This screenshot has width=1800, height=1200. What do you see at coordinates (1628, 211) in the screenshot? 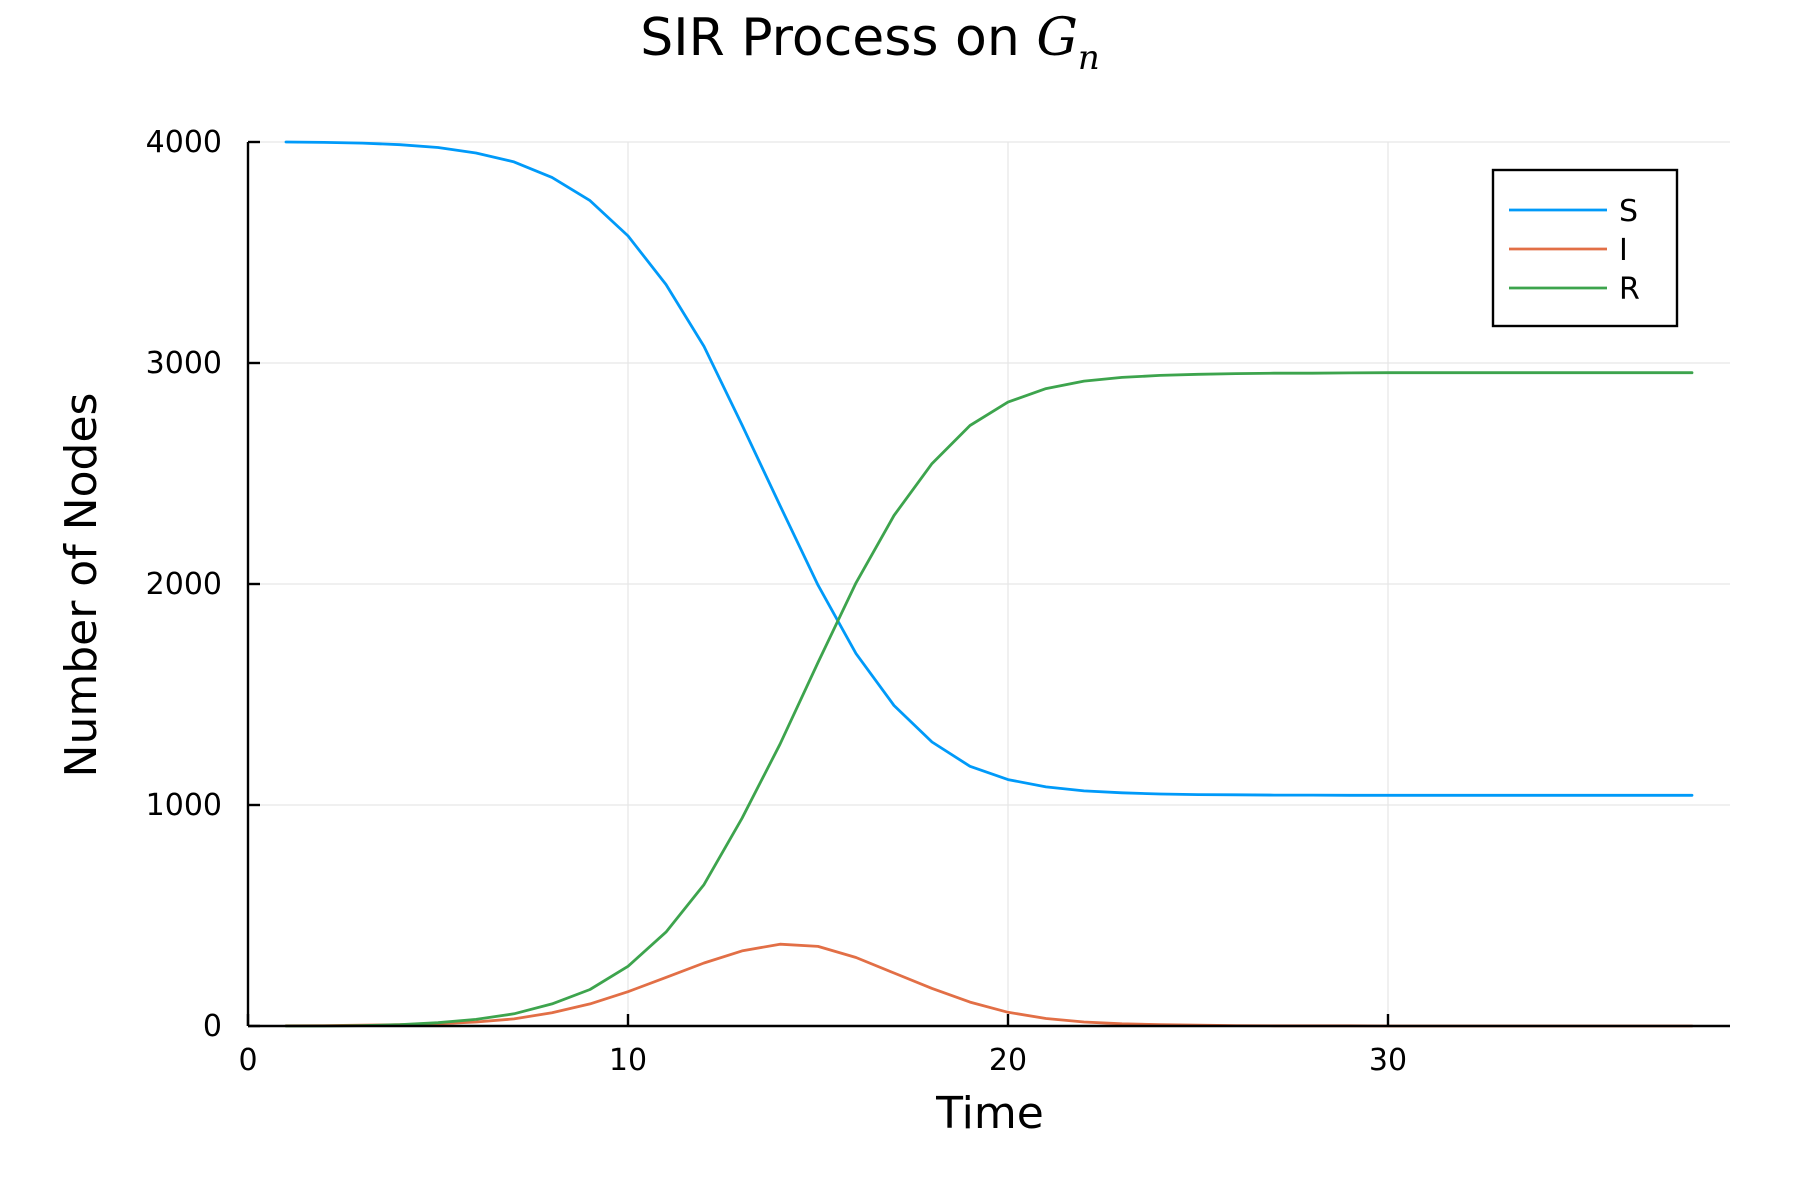
I see `legend-label-s: S` at bounding box center [1628, 211].